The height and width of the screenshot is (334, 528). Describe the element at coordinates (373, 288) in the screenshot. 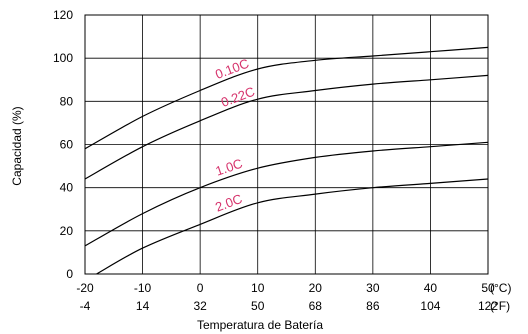

I see `x-tick-label: 30` at that location.